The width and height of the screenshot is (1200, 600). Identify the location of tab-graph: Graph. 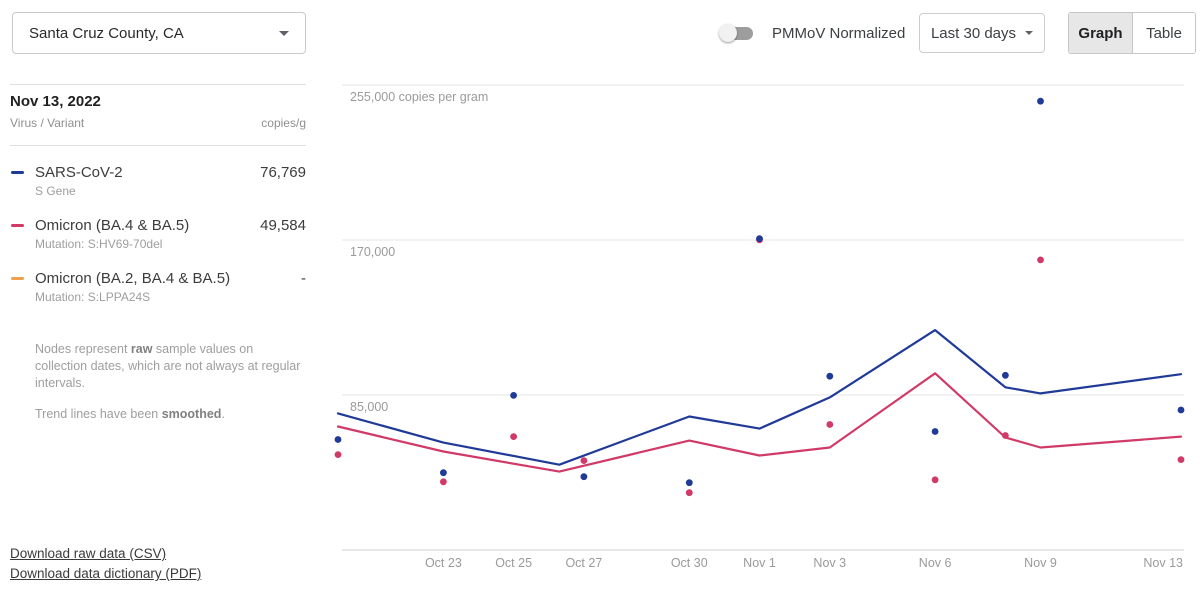
(1100, 33).